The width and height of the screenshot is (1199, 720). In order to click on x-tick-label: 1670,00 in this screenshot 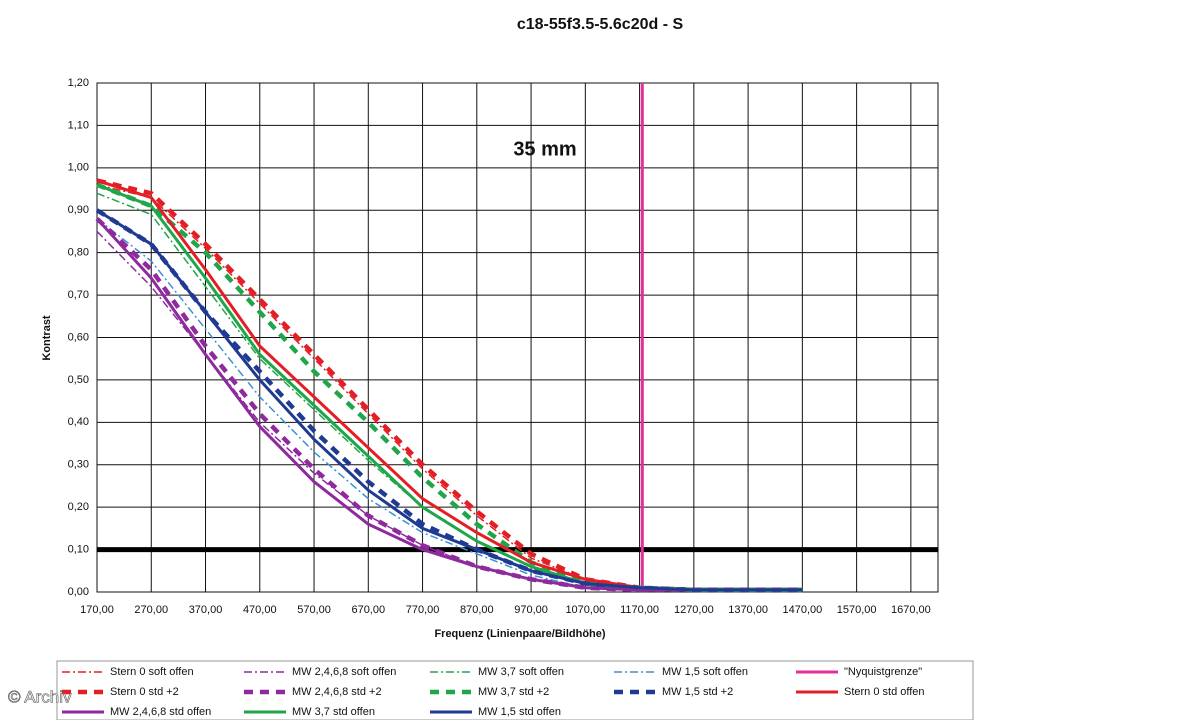, I will do `click(911, 610)`.